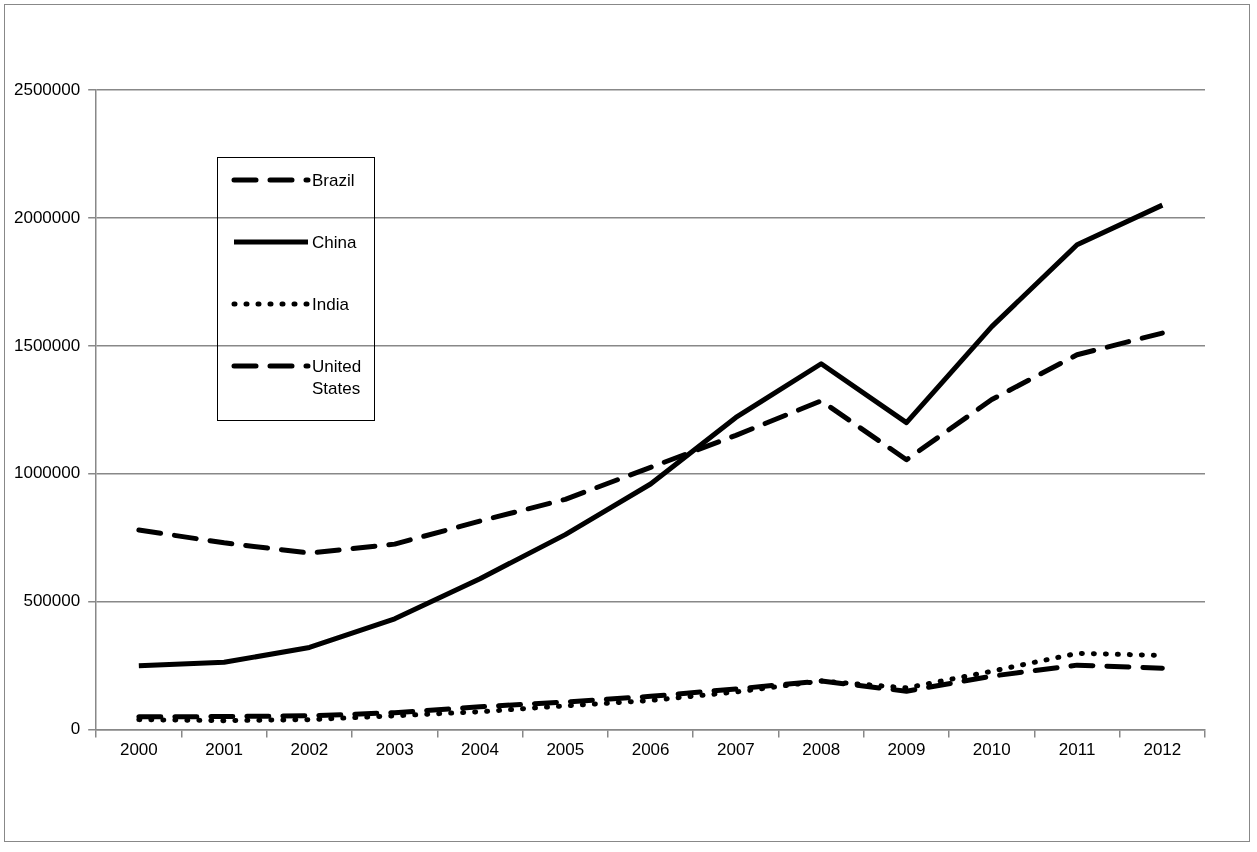  What do you see at coordinates (906, 750) in the screenshot?
I see `x-tick-label: 2009` at bounding box center [906, 750].